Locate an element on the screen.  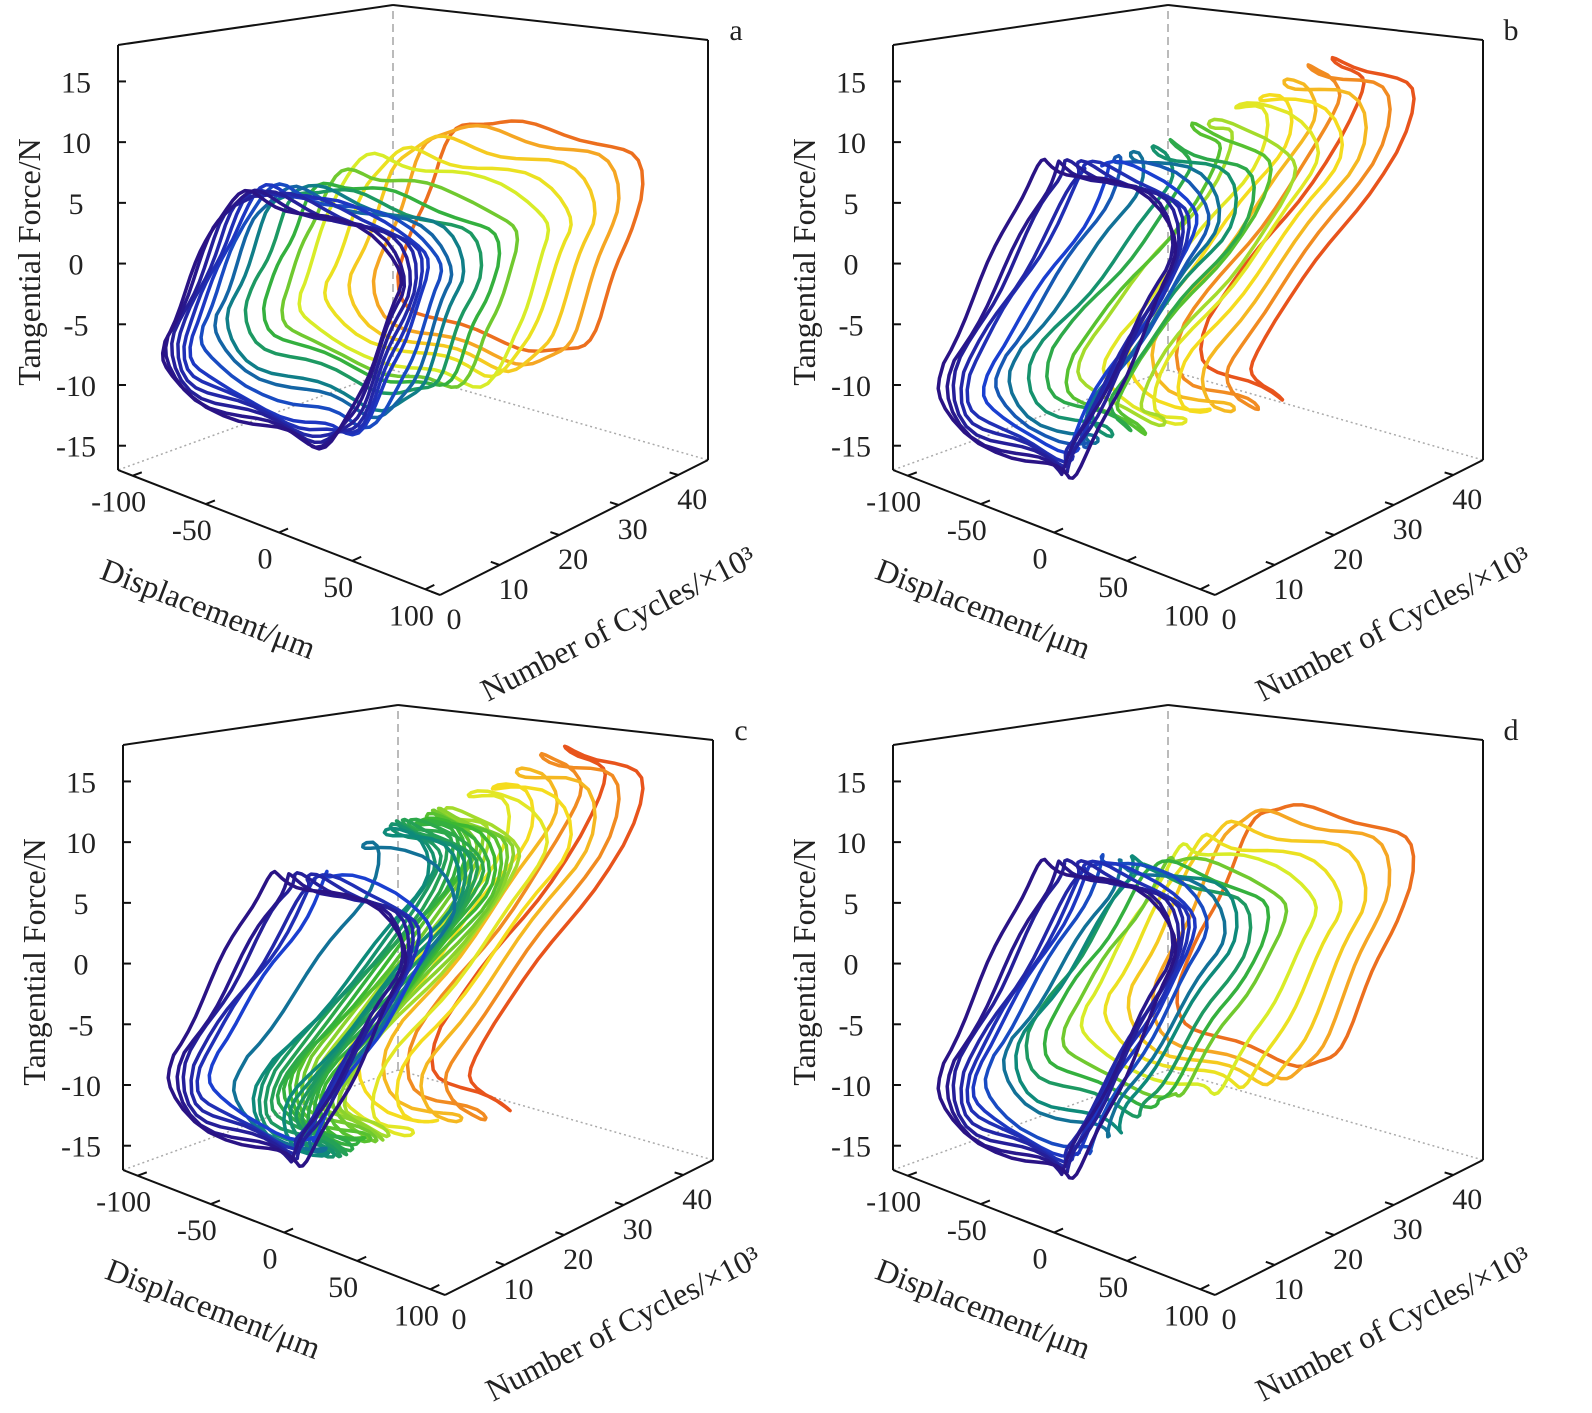
y-axis-title: Number of Cycles/×10³ is located at coordinates (623, 1323).